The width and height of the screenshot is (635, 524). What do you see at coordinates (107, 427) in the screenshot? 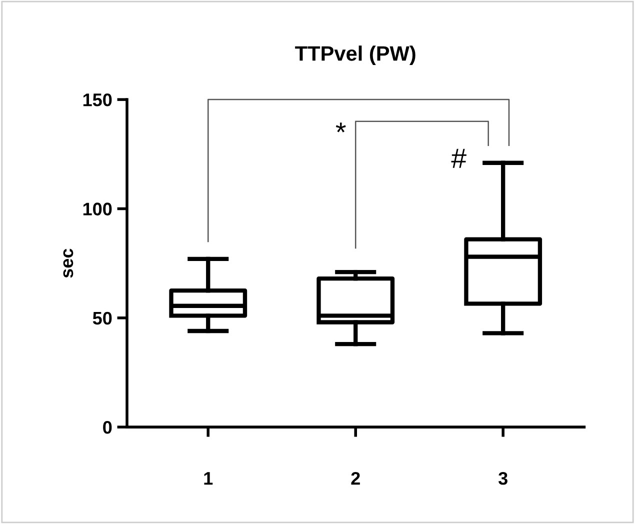
I see `y-tick-label: 0` at bounding box center [107, 427].